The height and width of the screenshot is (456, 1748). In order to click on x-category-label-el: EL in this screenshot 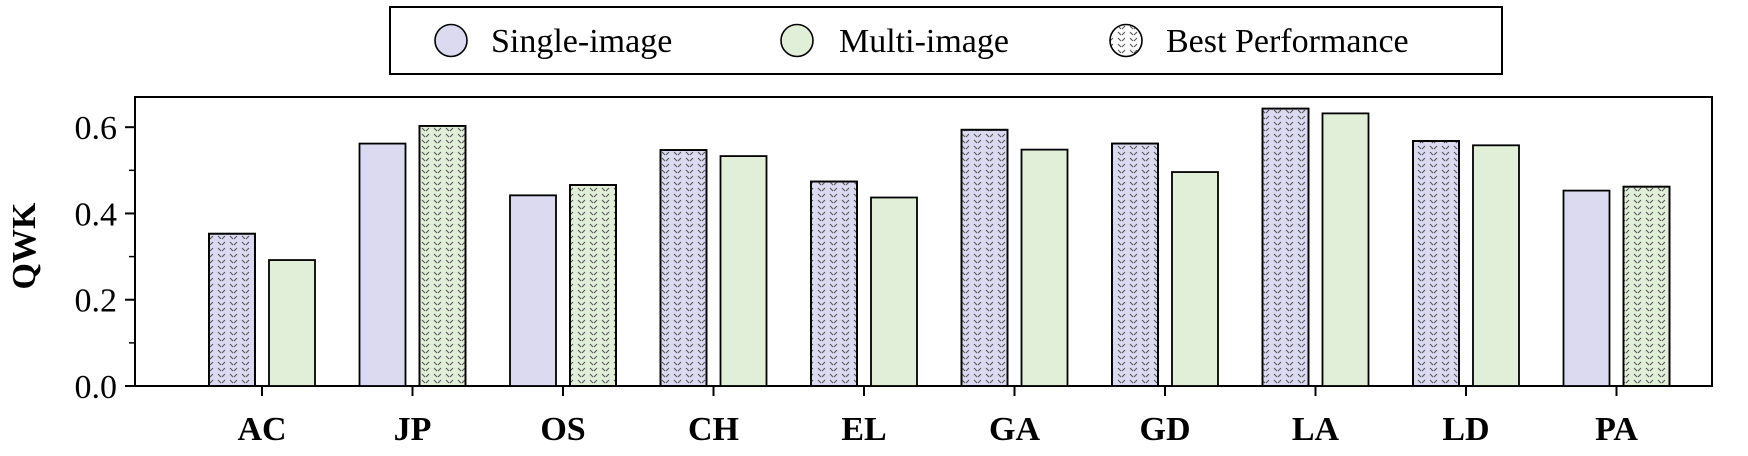, I will do `click(863, 429)`.